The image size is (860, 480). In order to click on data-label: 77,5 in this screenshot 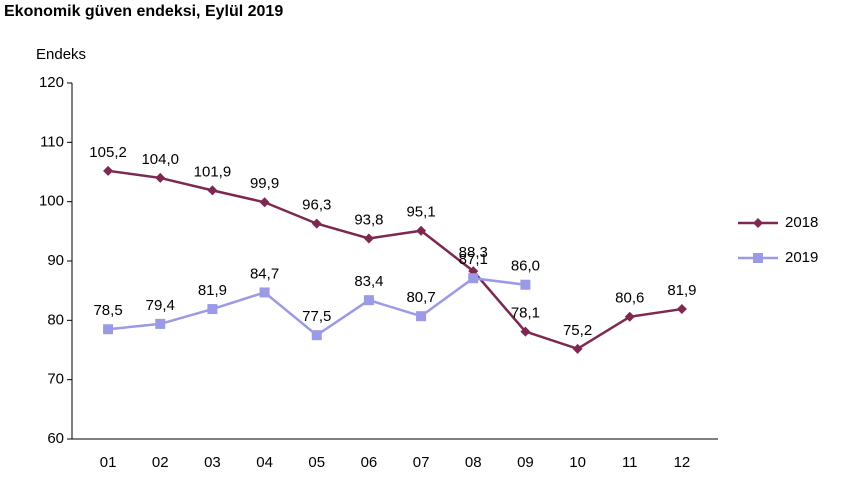, I will do `click(316, 316)`.